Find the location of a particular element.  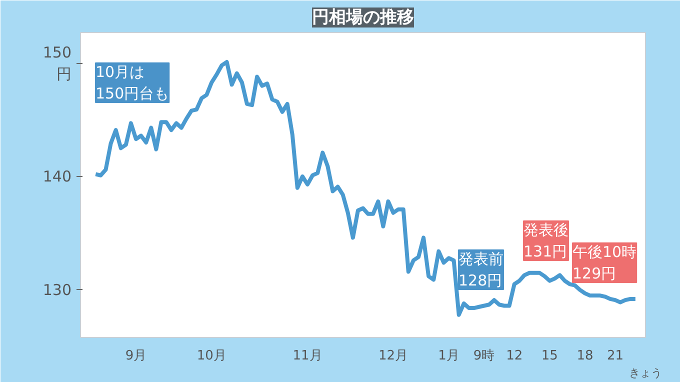

y-tick-label: 150 円 is located at coordinates (57, 63).